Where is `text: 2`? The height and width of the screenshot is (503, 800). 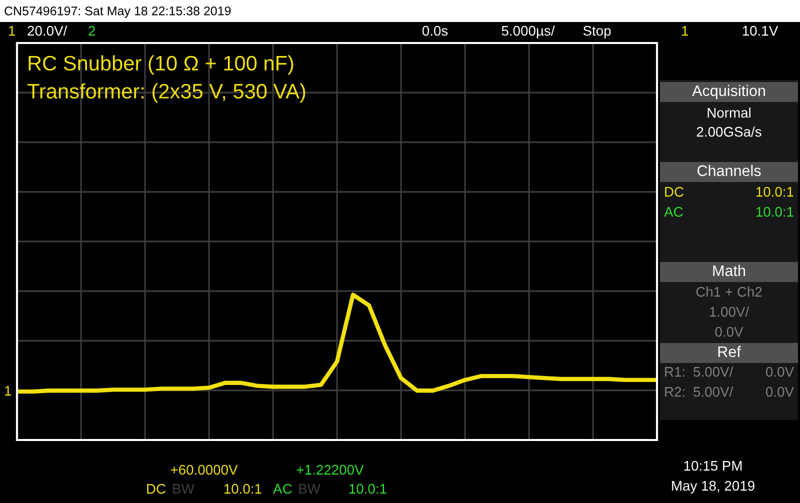 text: 2 is located at coordinates (92, 31).